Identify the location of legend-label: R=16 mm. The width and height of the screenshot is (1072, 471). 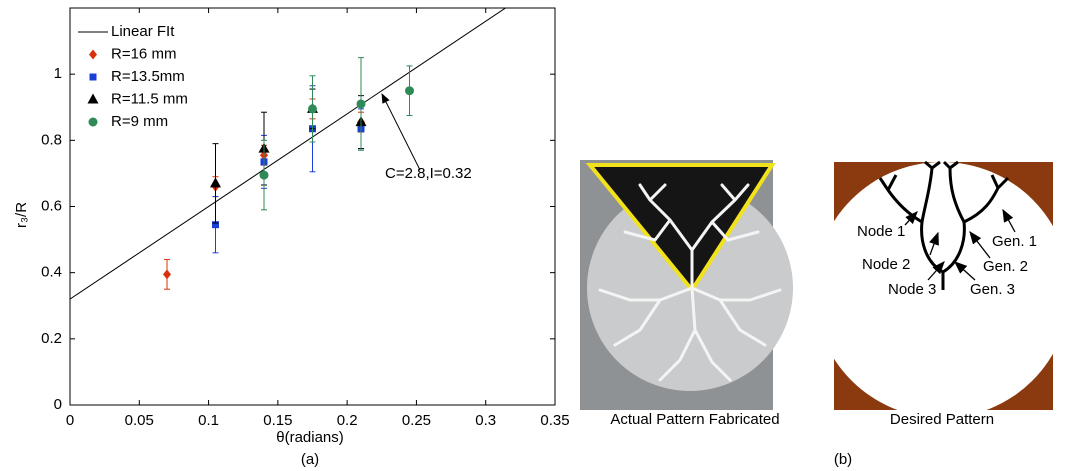
(143, 53).